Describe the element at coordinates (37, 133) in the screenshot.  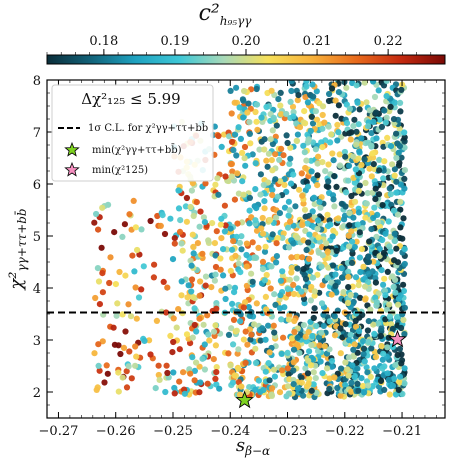
I see `y-tick-label: 7` at that location.